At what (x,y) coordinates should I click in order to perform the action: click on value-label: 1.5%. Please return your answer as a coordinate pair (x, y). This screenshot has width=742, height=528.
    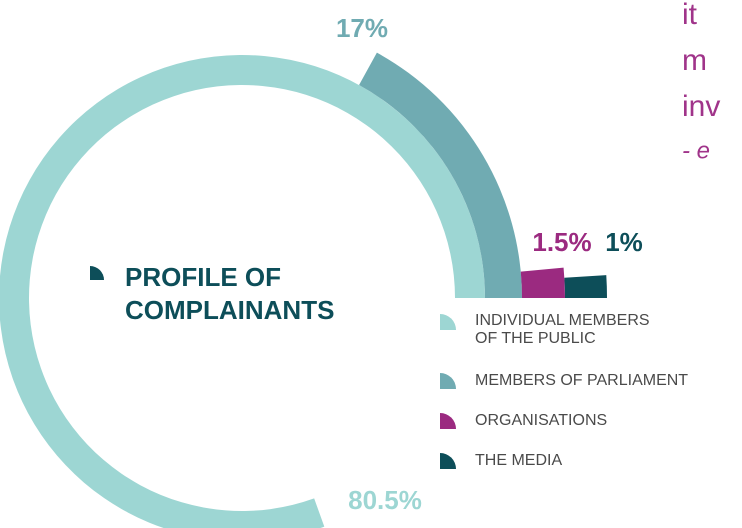
    Looking at the image, I should click on (561, 242).